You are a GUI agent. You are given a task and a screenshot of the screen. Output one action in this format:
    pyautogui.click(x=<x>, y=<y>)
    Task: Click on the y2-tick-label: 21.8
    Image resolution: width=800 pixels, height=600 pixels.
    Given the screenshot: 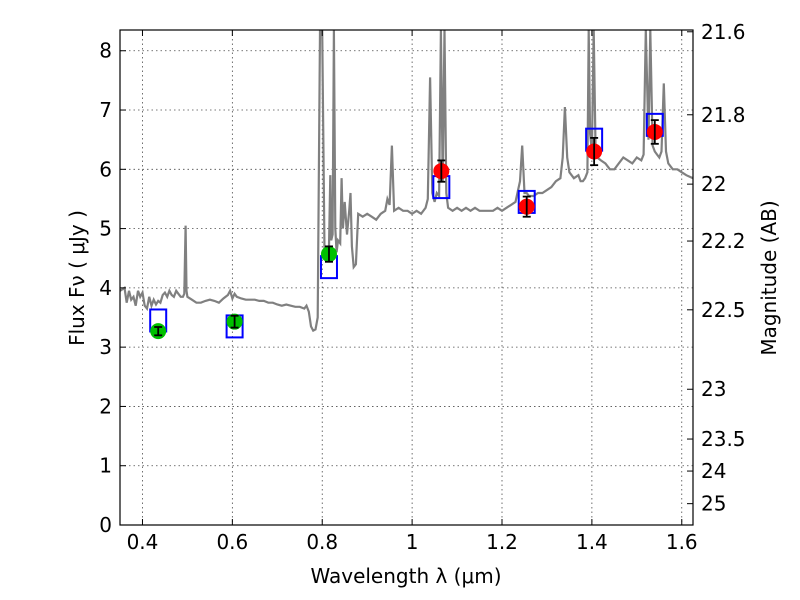 What is the action you would take?
    pyautogui.click(x=723, y=115)
    